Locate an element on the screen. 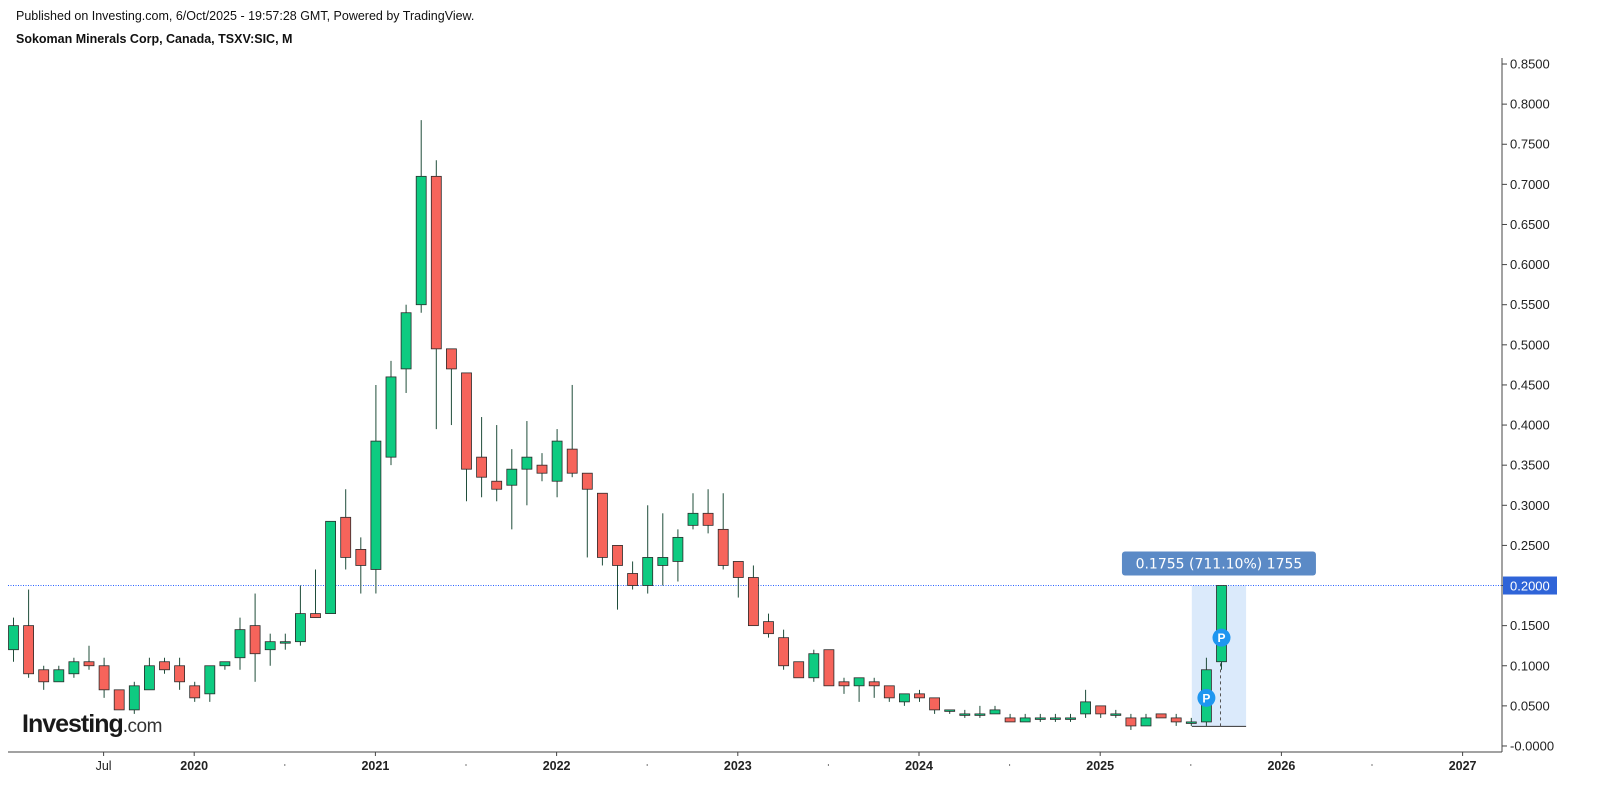 This screenshot has width=1615, height=803. x-tick-label: Jul is located at coordinates (104, 766).